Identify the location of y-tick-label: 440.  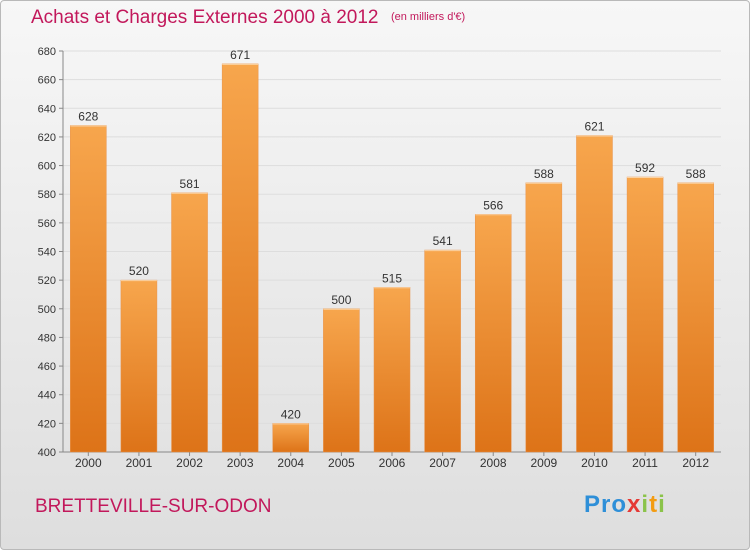
(47, 396).